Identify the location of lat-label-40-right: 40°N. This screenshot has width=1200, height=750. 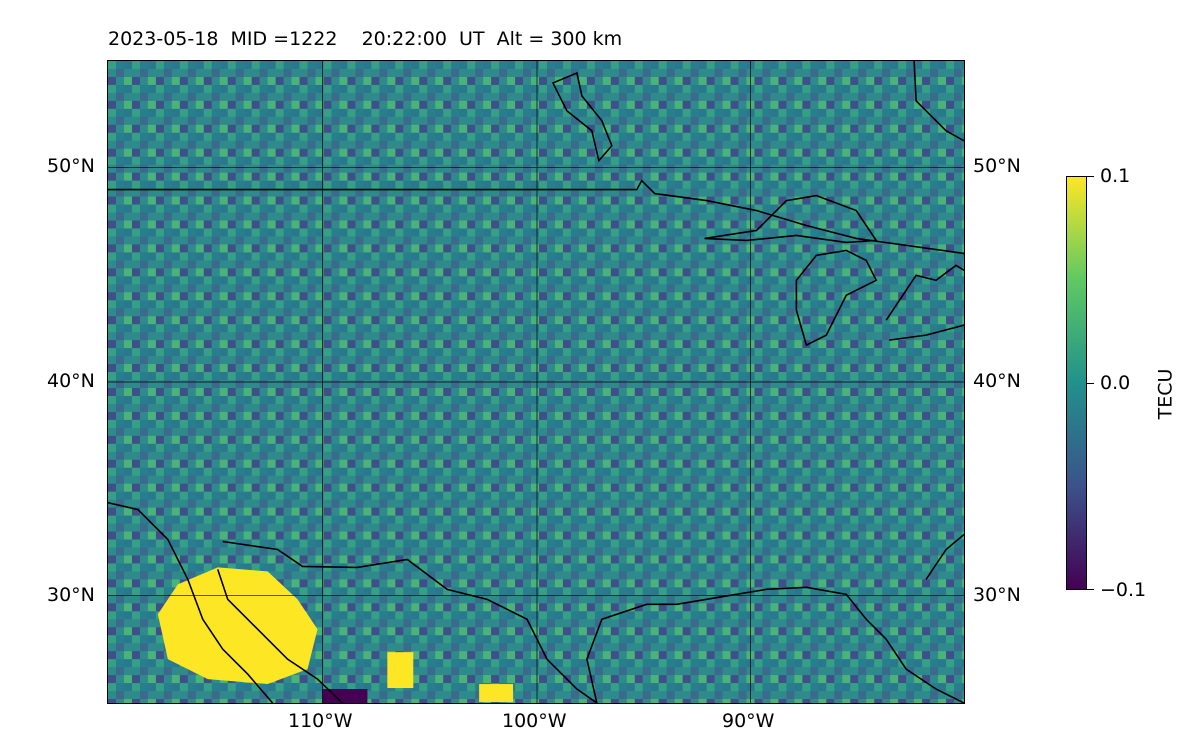
(997, 381).